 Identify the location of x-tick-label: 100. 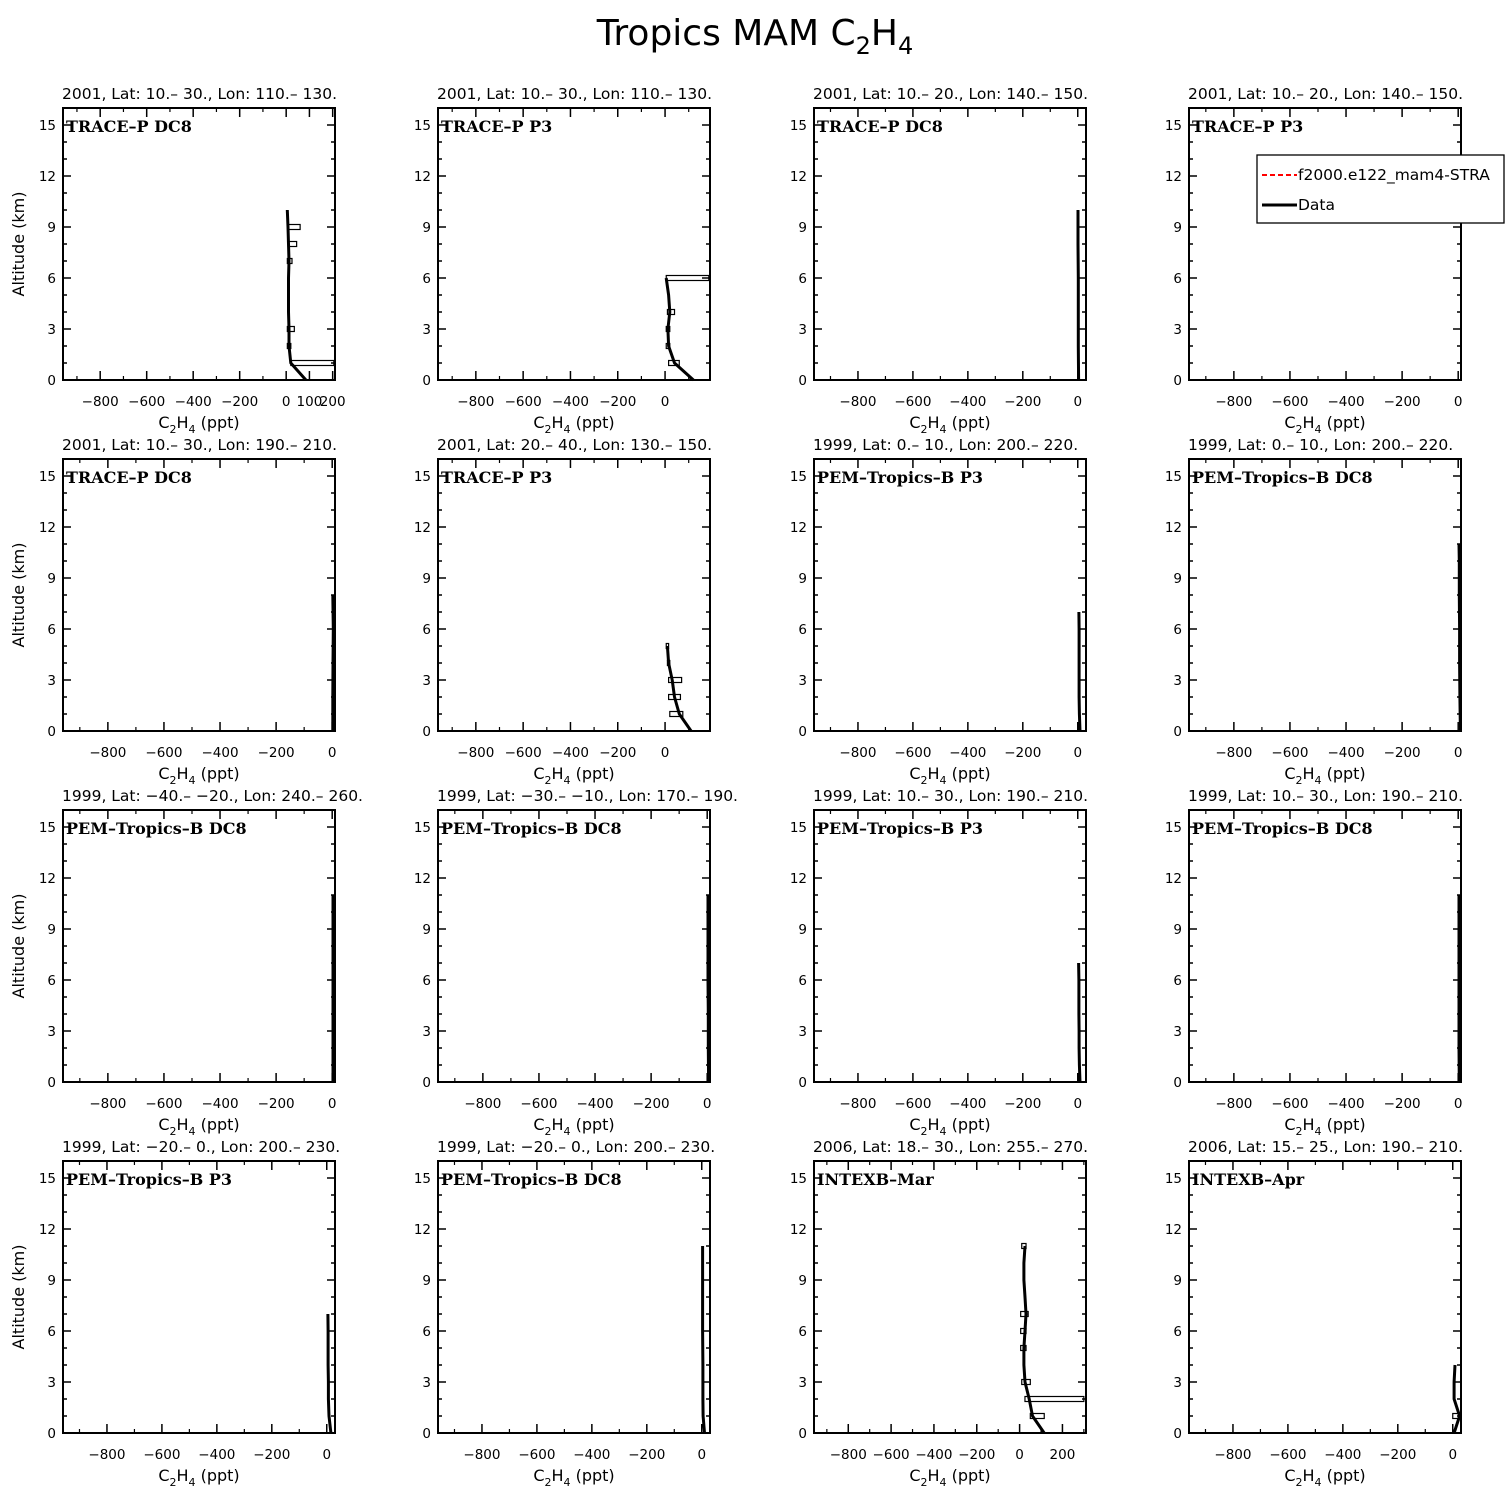
(310, 402).